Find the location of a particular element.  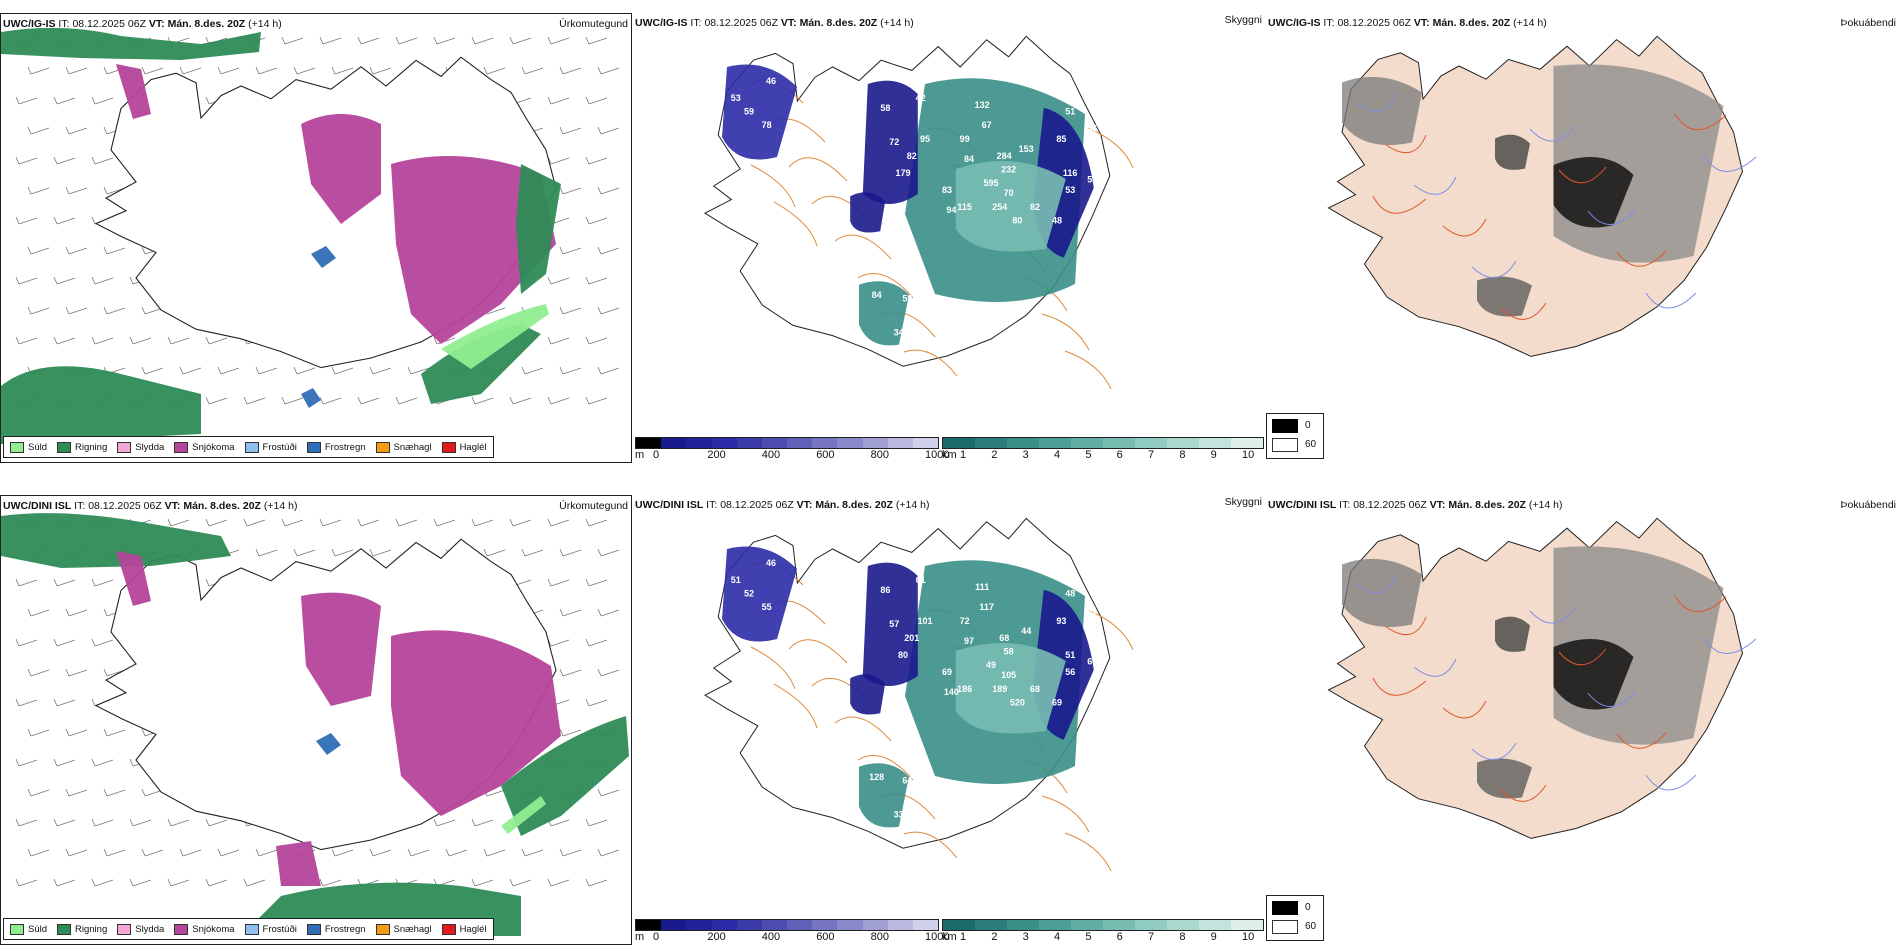

fog-map is located at coordinates (1542, 678).